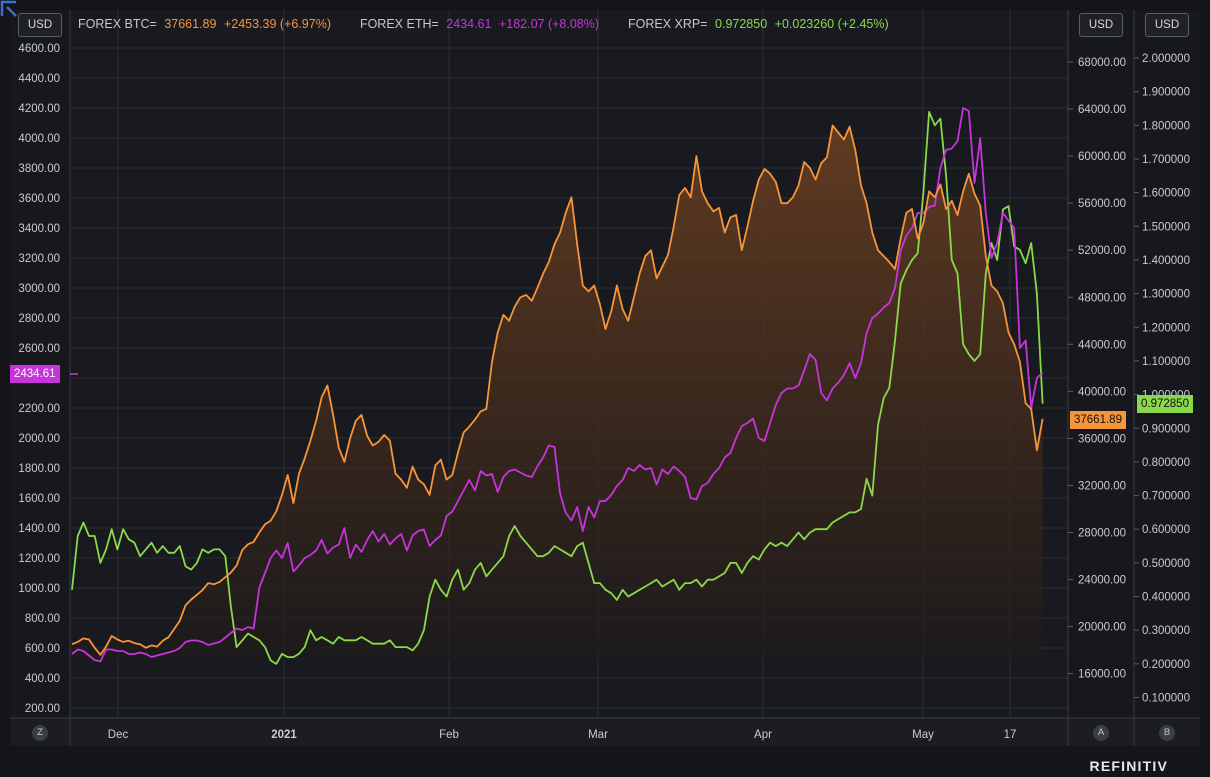  I want to click on legend-btc-change: +2453.39 (+6.97%), so click(277, 24).